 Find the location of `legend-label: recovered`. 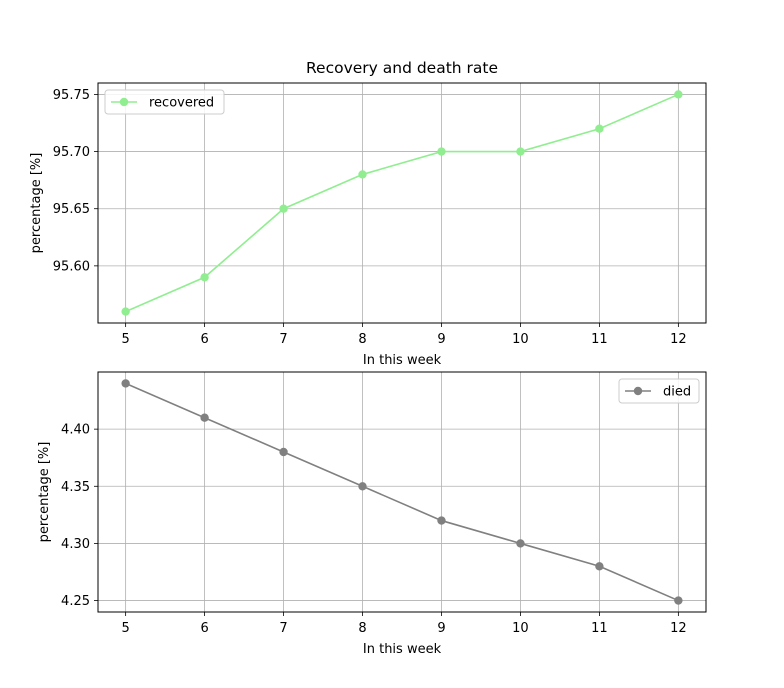

legend-label: recovered is located at coordinates (181, 103).